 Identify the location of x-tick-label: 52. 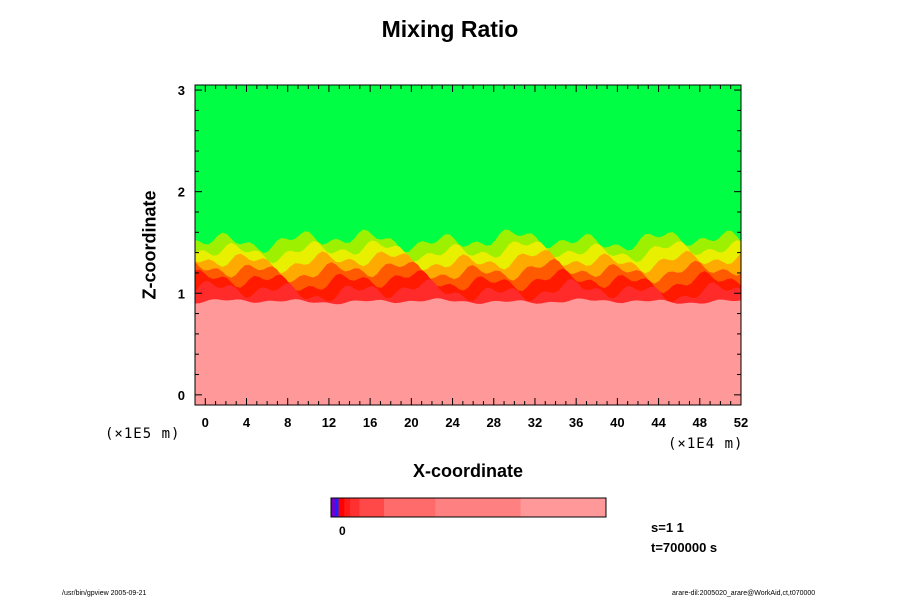
(741, 422).